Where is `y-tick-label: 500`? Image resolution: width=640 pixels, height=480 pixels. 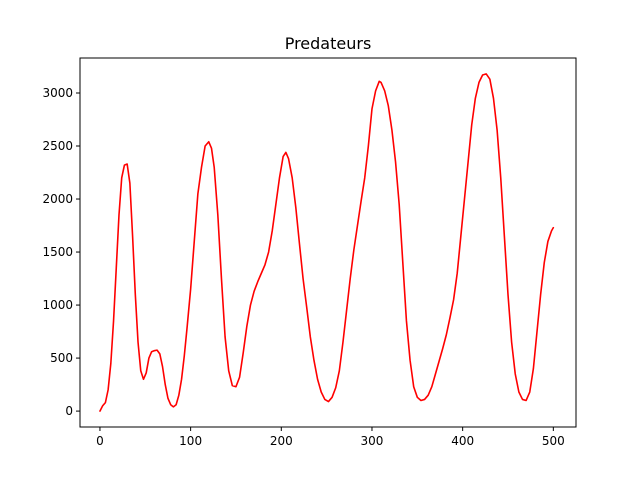
y-tick-label: 500 is located at coordinates (61, 358).